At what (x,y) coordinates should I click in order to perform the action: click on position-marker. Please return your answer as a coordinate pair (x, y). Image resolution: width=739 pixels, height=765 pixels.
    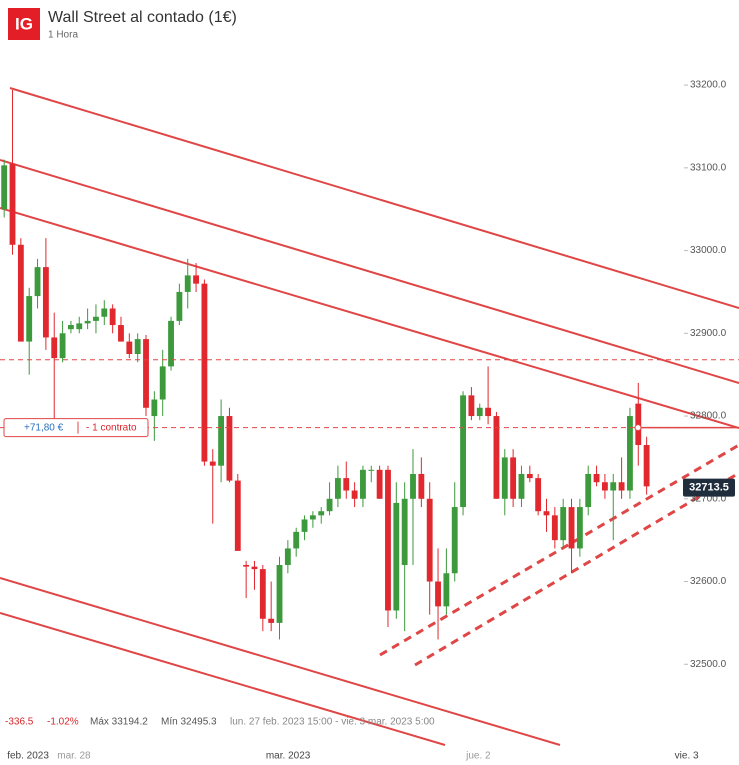
    Looking at the image, I should click on (638, 428).